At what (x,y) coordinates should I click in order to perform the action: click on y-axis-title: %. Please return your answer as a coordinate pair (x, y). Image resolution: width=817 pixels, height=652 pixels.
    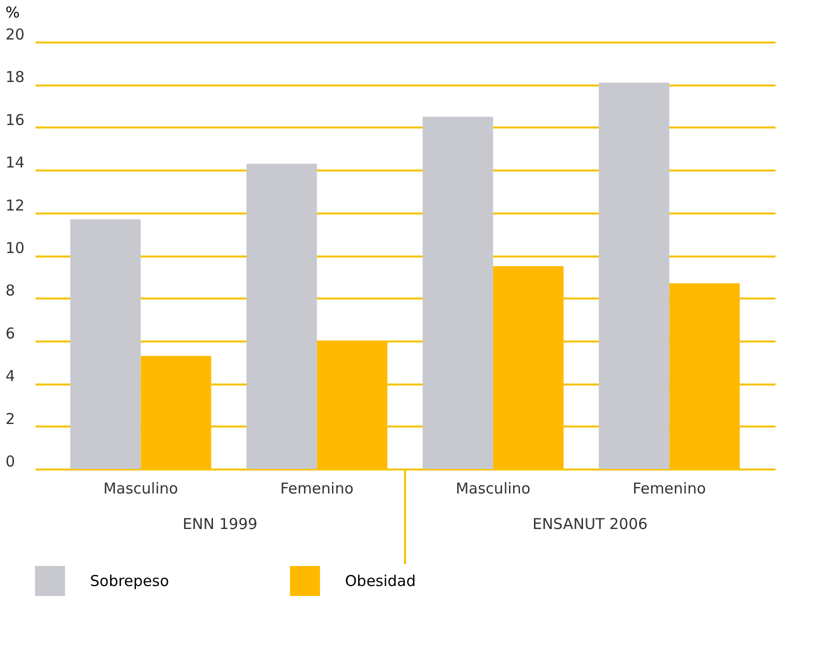
    Looking at the image, I should click on (13, 13).